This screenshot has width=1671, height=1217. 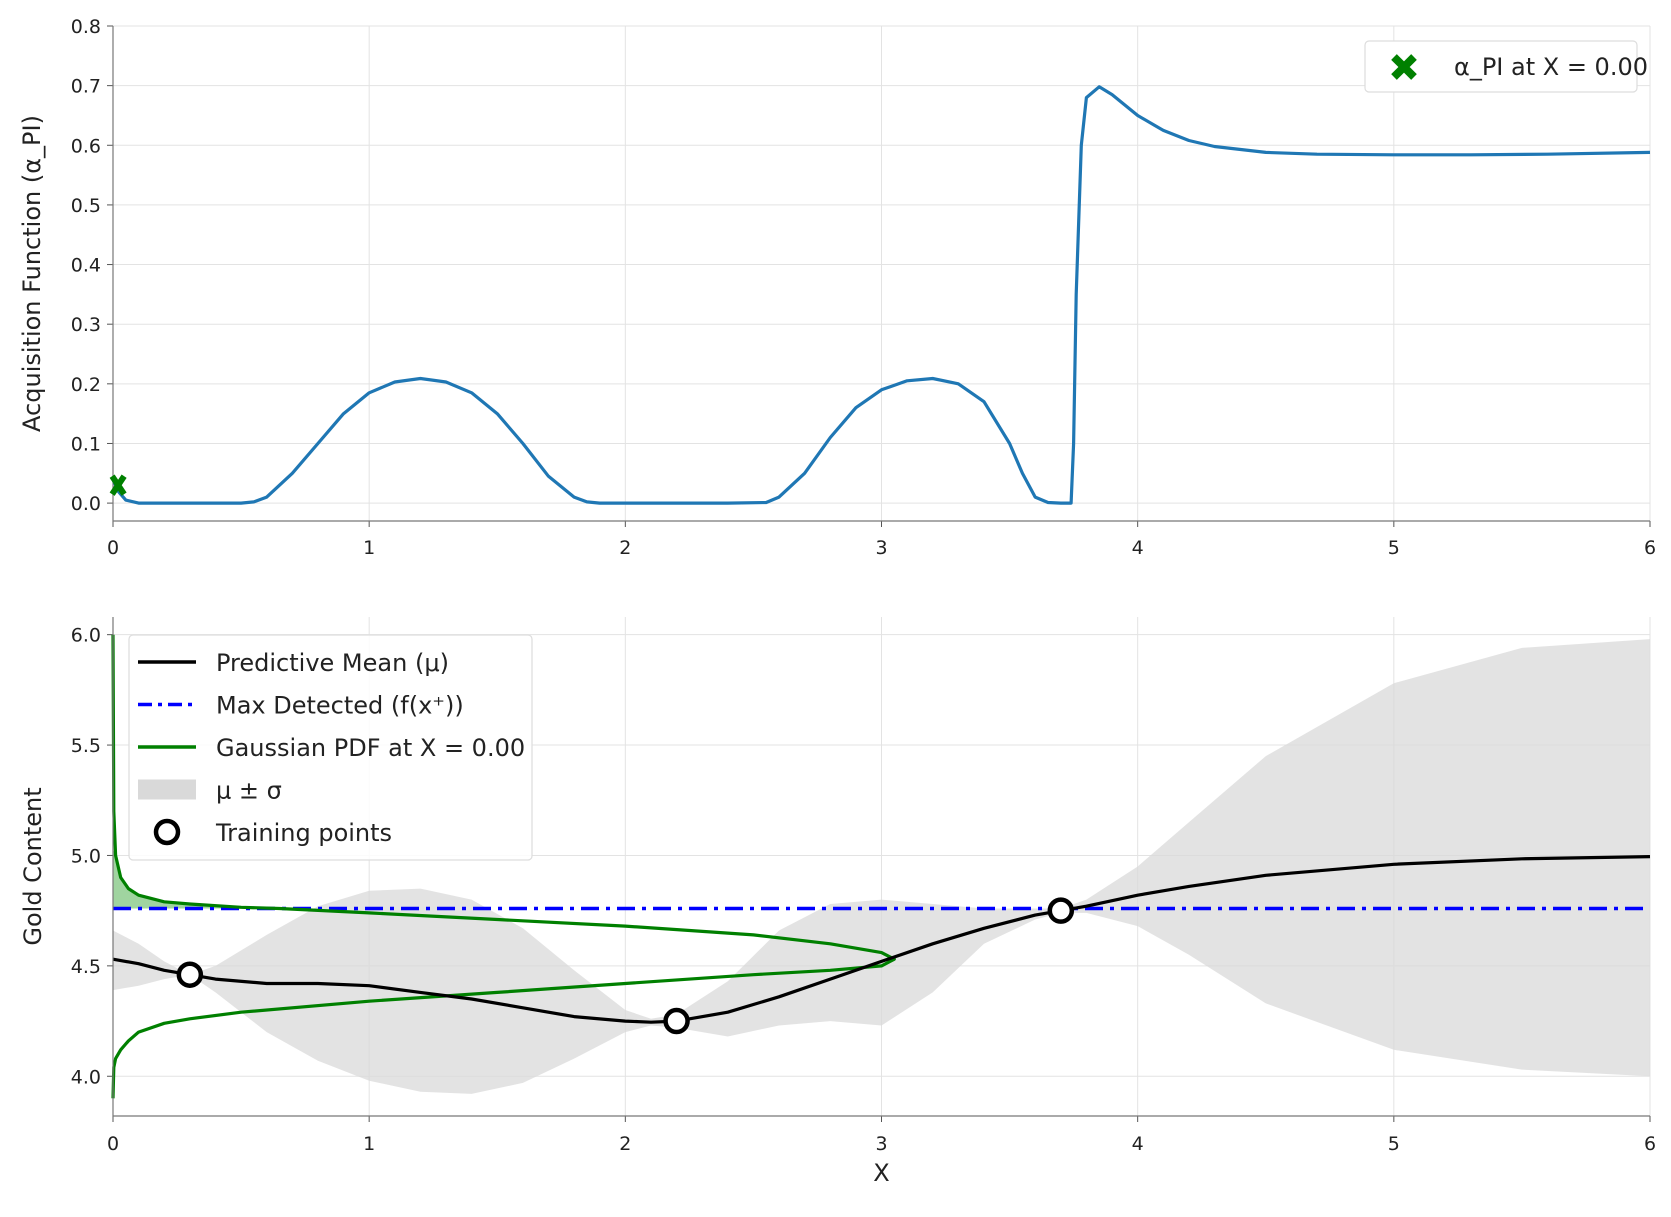 What do you see at coordinates (86, 27) in the screenshot?
I see `y-tick-label: 0.8` at bounding box center [86, 27].